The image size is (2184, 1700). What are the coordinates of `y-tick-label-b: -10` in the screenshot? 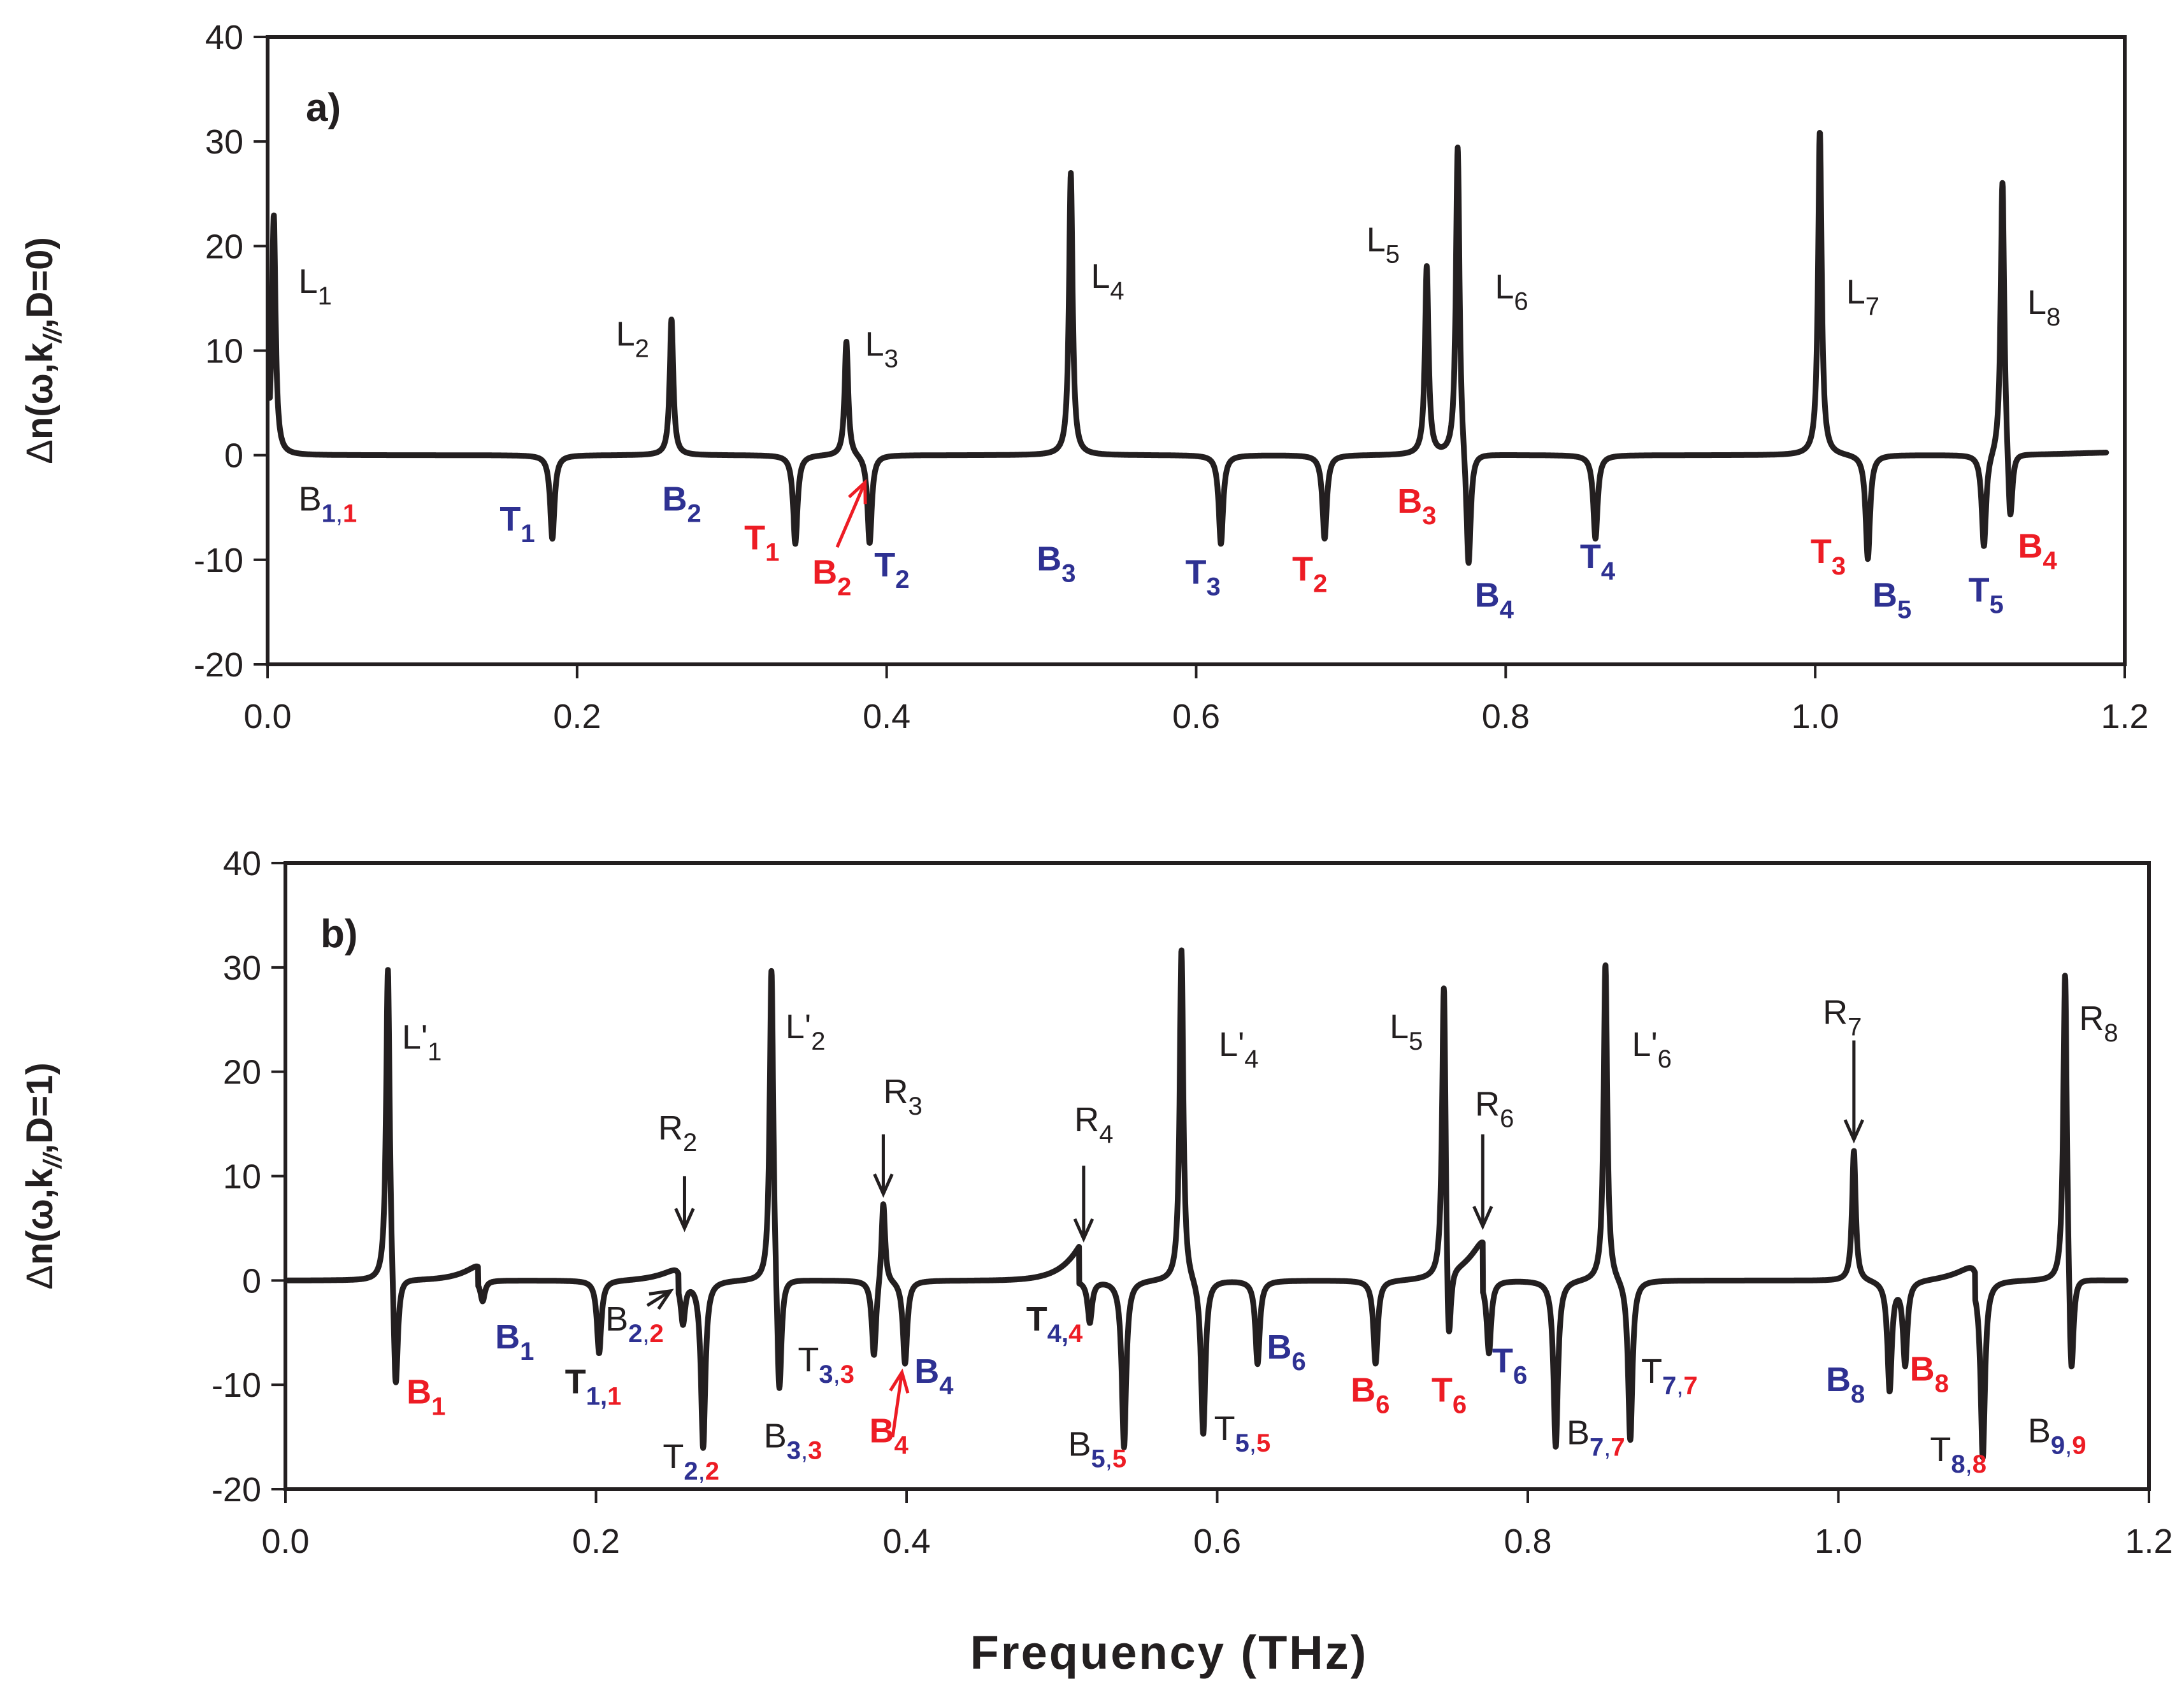 It's located at (236, 1385).